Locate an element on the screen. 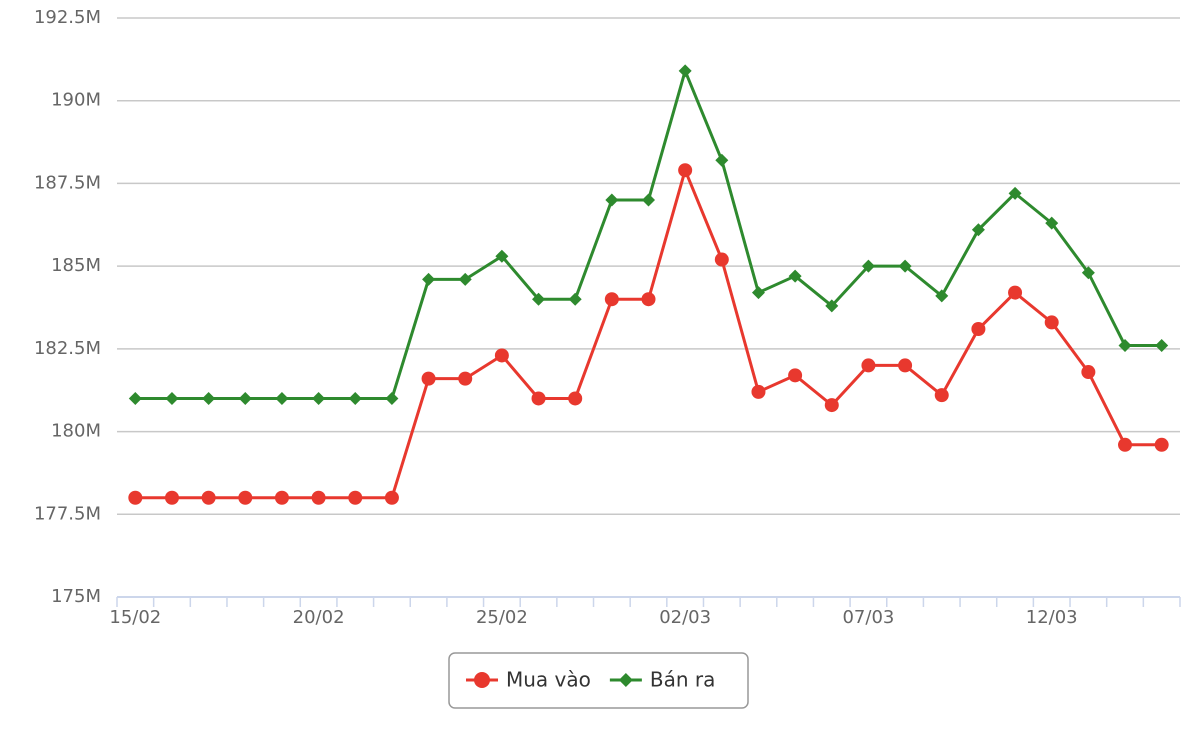 This screenshot has width=1200, height=740. legend-text: Mua vào is located at coordinates (548, 680).